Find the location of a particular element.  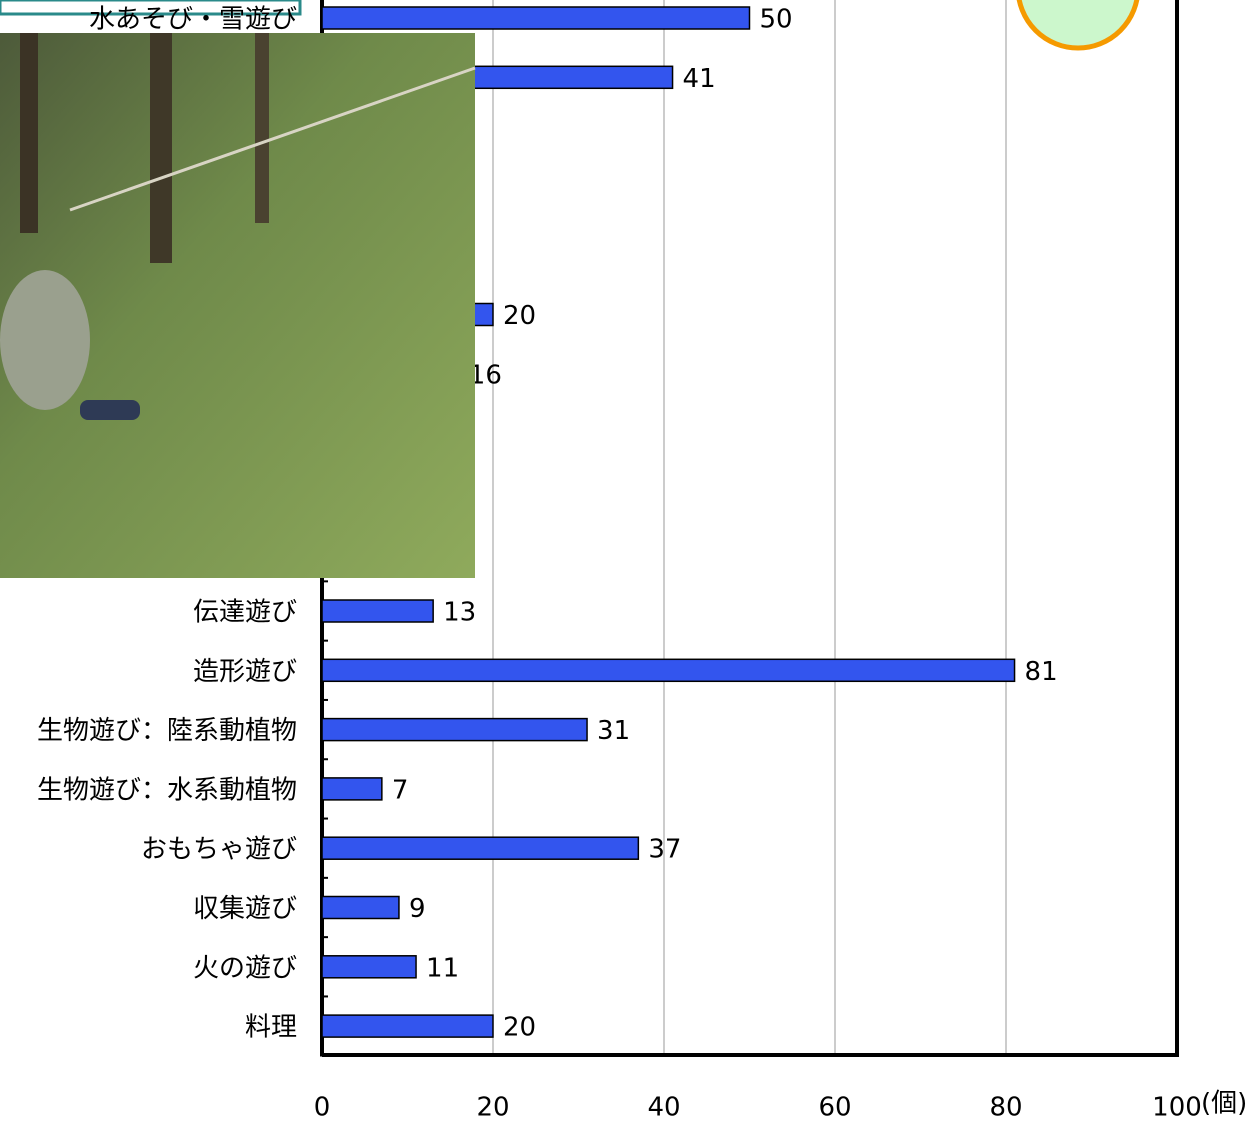

x-tick-label: 20 is located at coordinates (492, 1108).